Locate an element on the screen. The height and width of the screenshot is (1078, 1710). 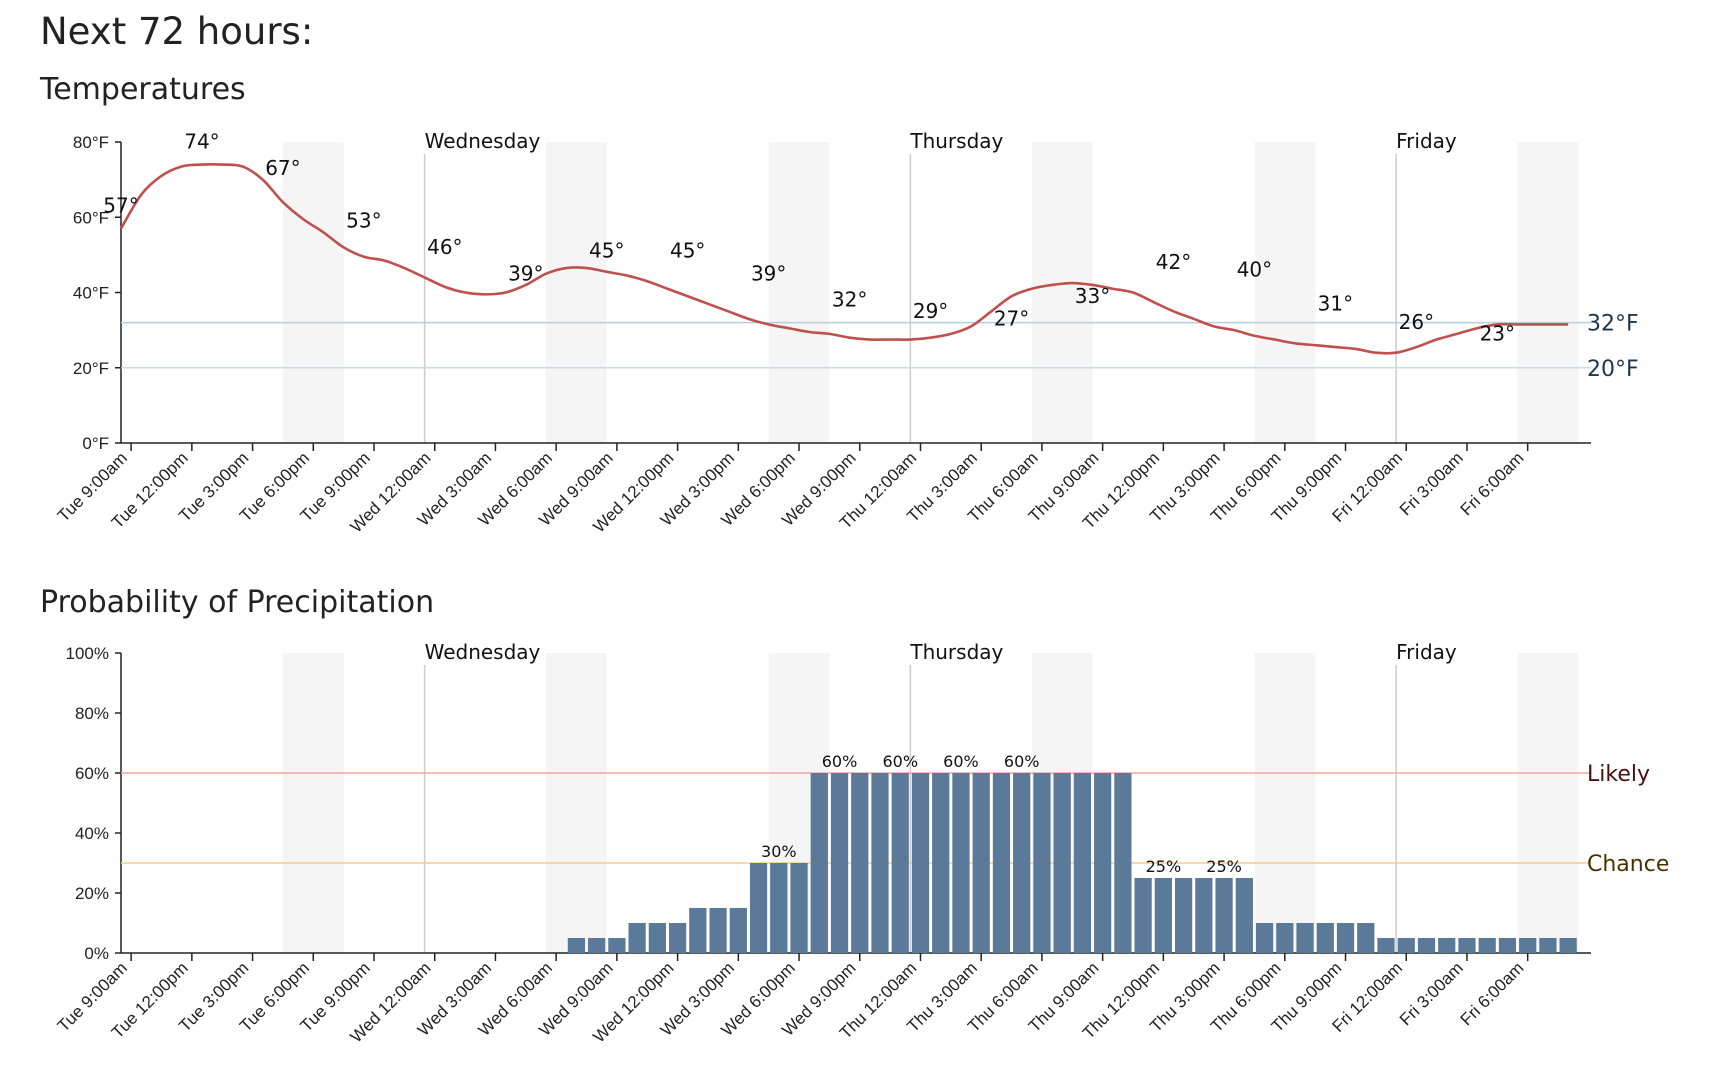
temperature-label: 74° is located at coordinates (201, 142).